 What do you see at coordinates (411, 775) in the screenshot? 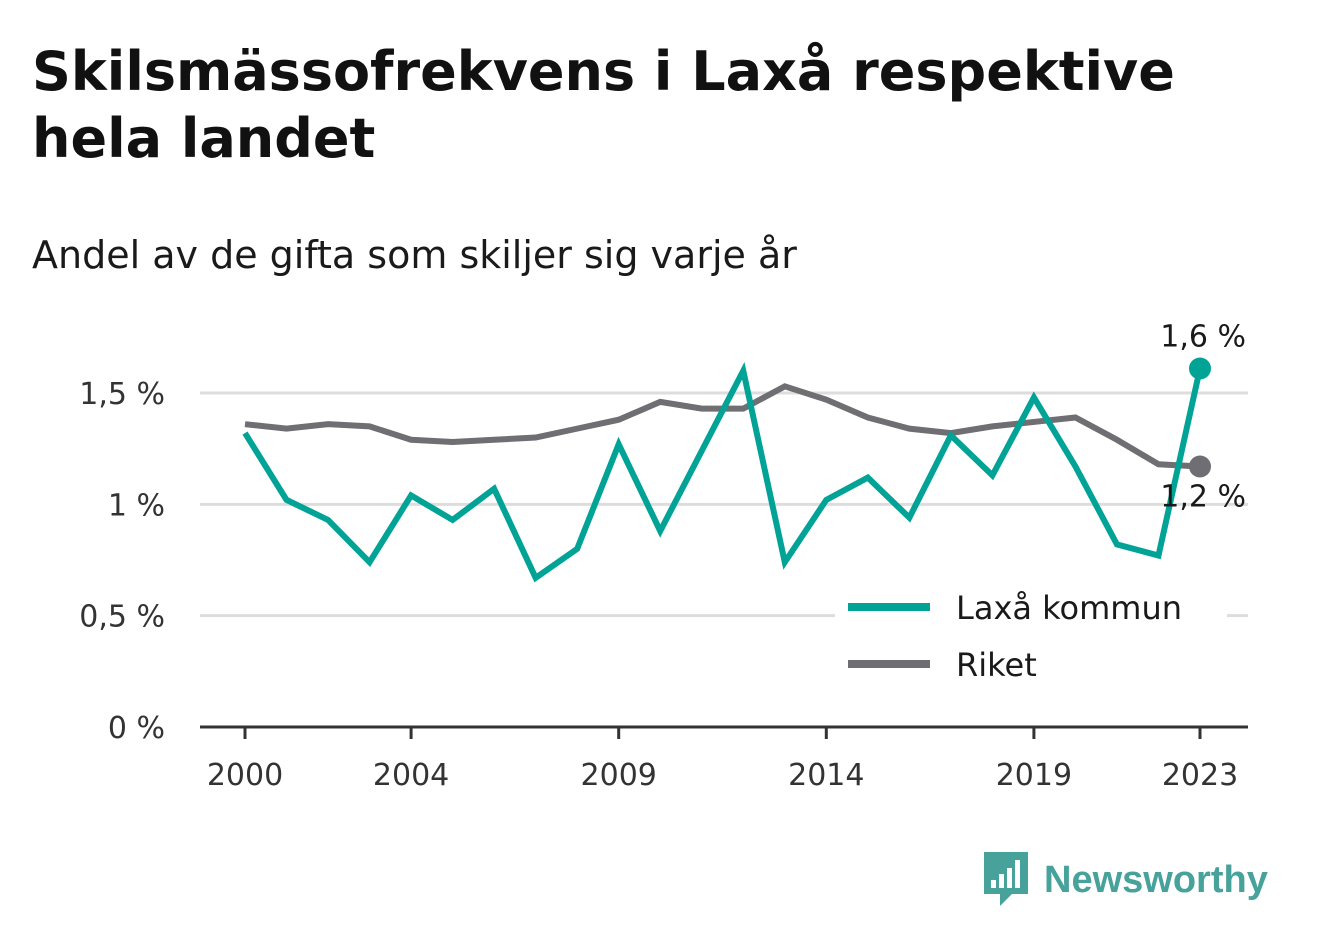
I see `x-tick-label: 2004` at bounding box center [411, 775].